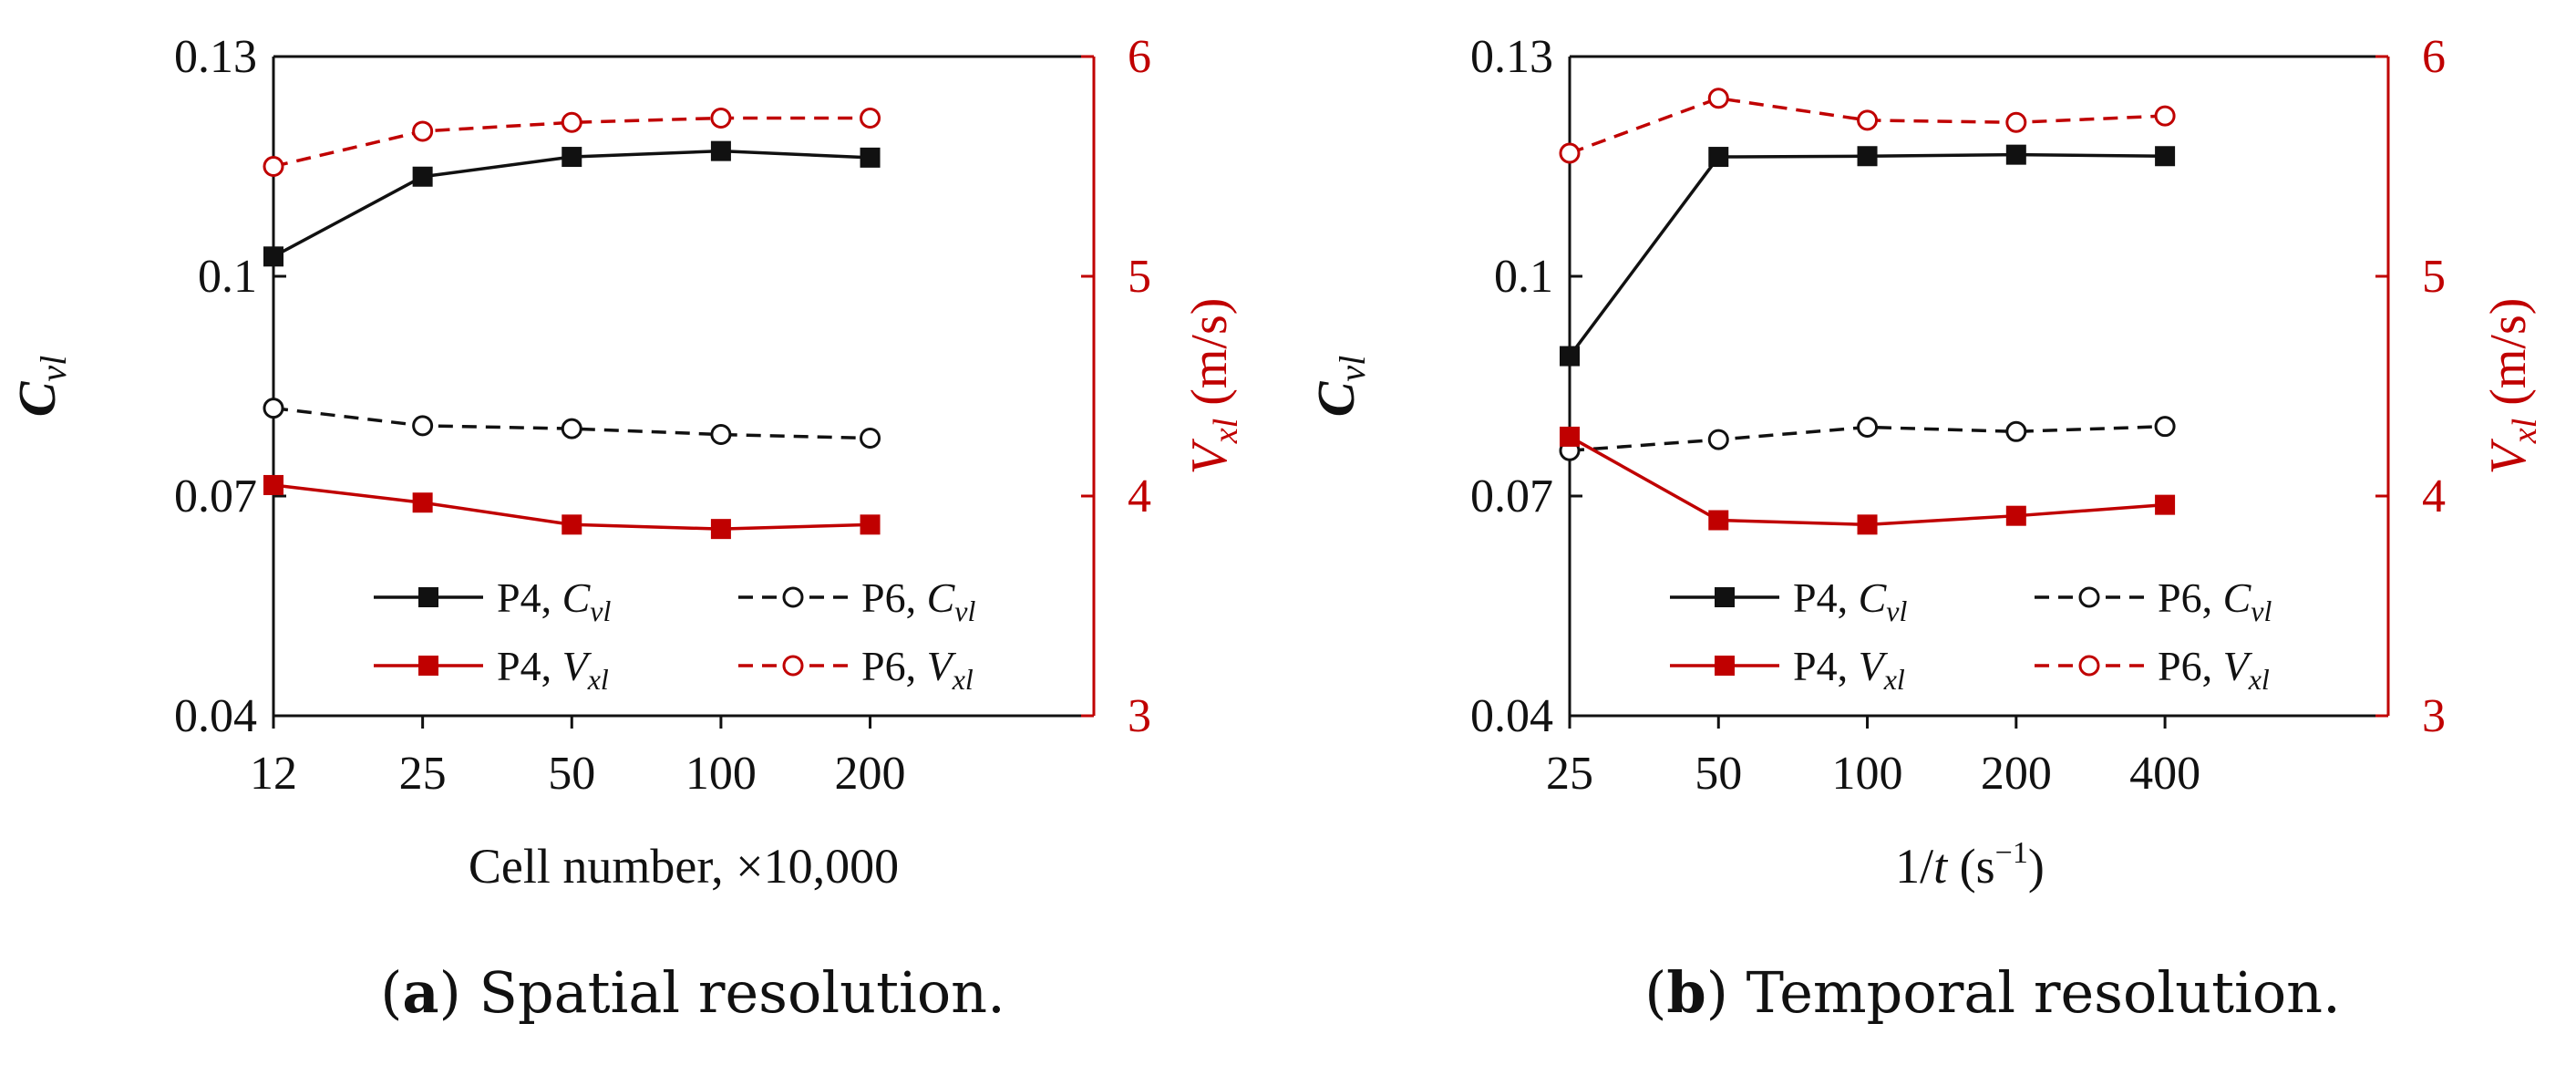 Image resolution: width=2576 pixels, height=1065 pixels. I want to click on caption-part: ) Temporal resolution., so click(2023, 992).